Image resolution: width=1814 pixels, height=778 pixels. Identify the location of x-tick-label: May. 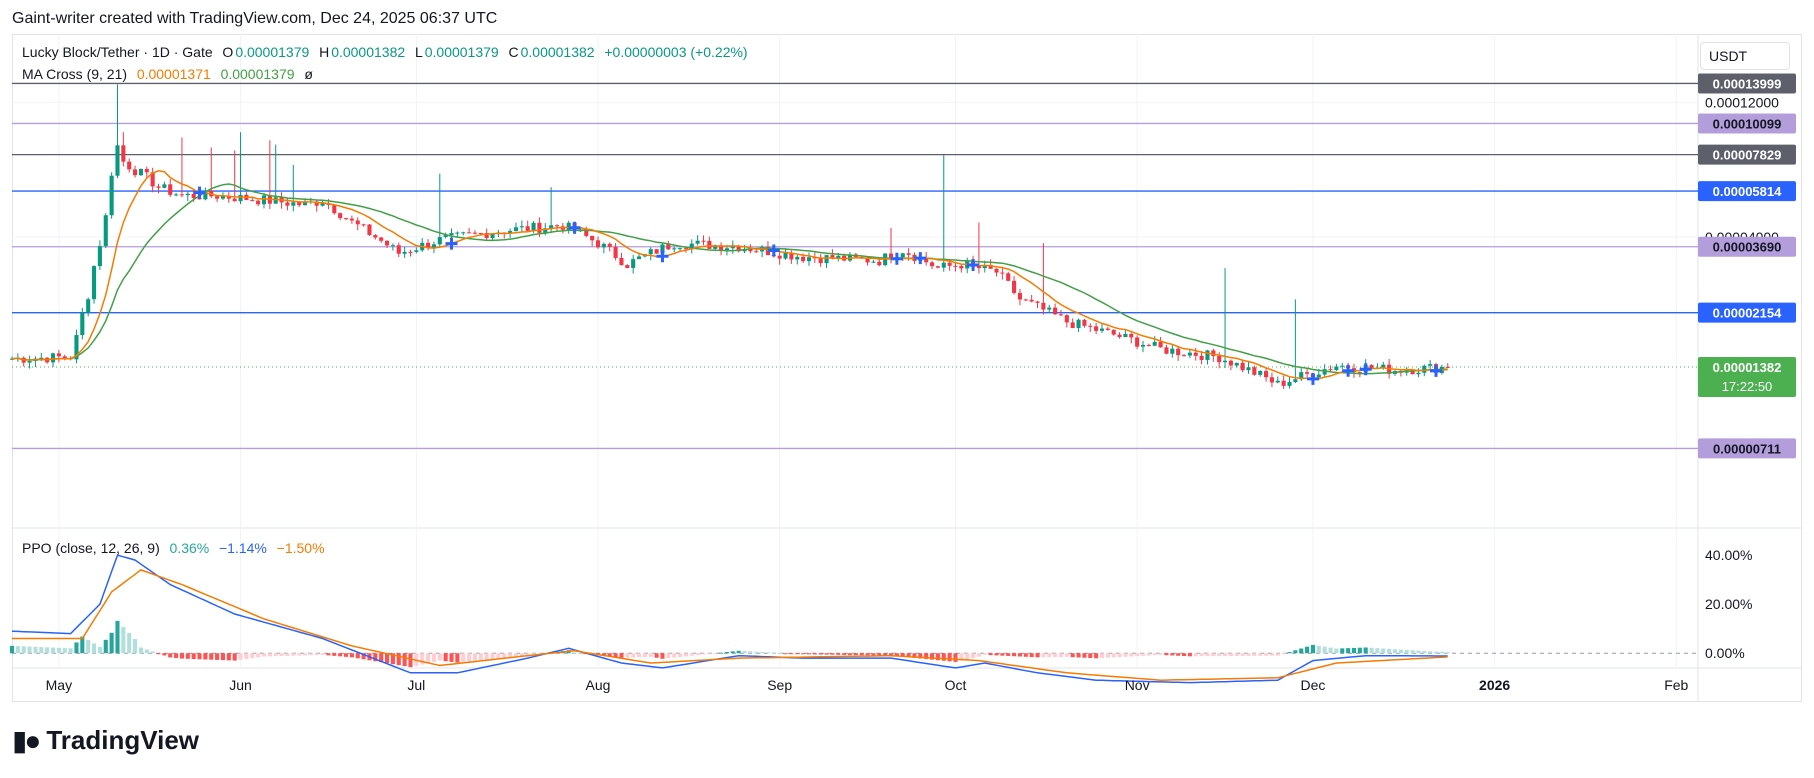
(59, 685).